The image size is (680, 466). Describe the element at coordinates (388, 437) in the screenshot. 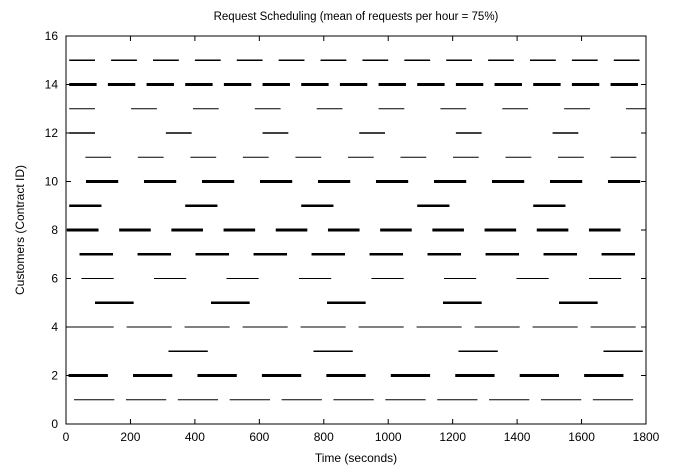

I see `x-tick-label: 1000` at that location.